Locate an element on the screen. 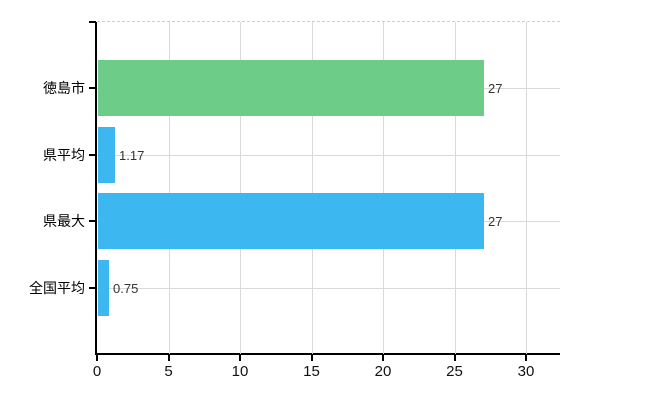 Image resolution: width=650 pixels, height=400 pixels. bar-value-label: 1.17 is located at coordinates (132, 155).